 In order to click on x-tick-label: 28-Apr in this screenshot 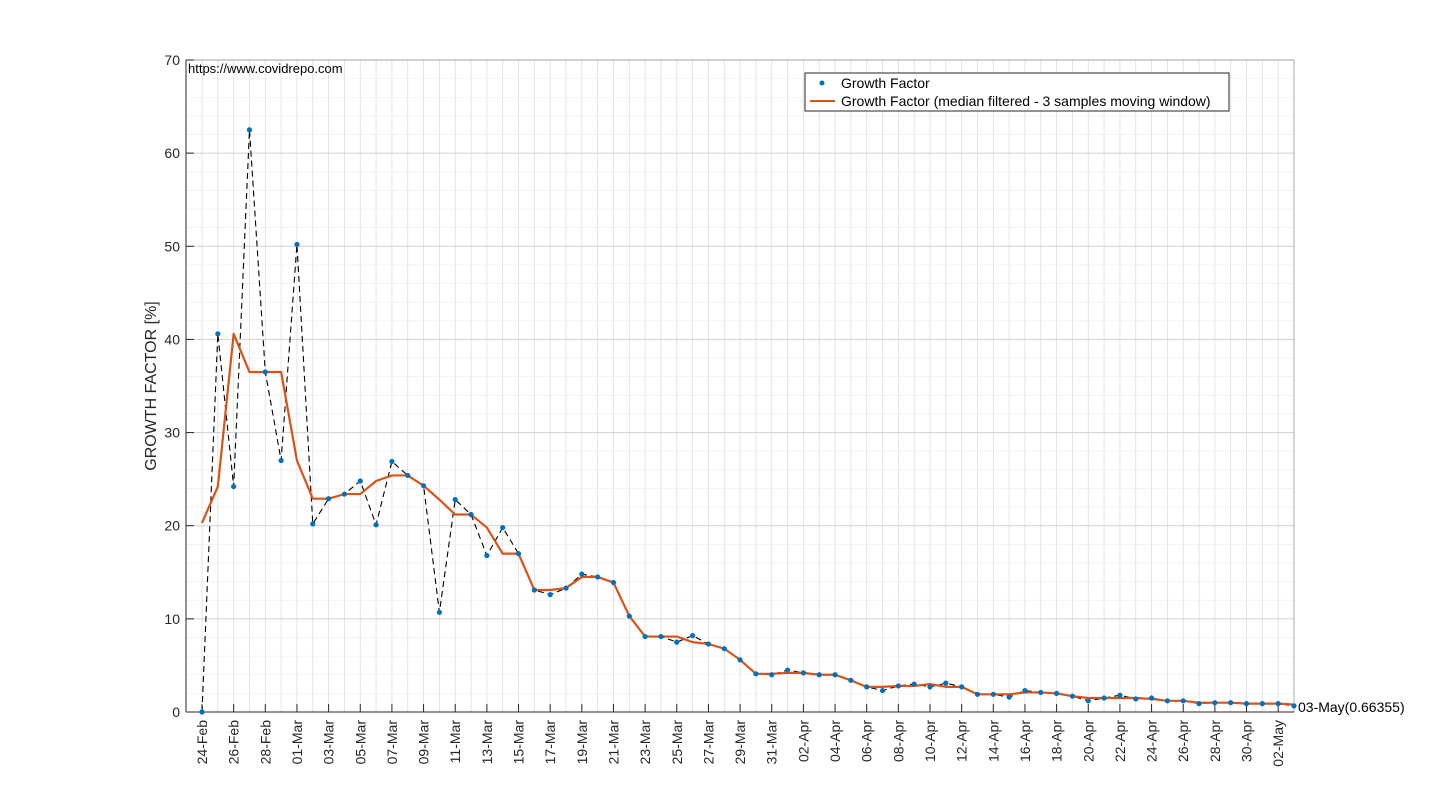, I will do `click(1215, 741)`.